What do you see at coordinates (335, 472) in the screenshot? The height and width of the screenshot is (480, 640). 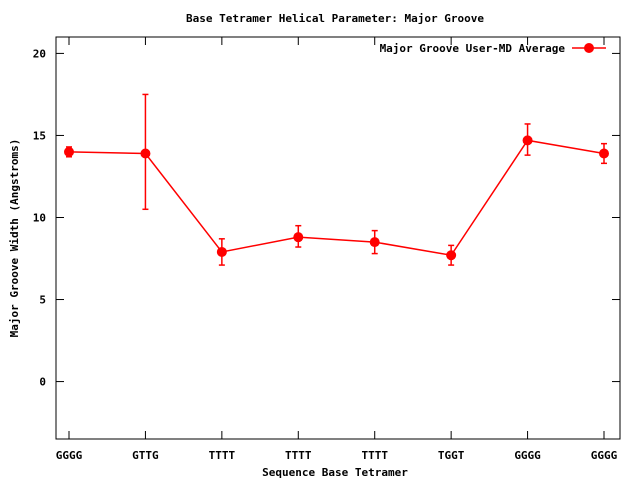 I see `x-axis-label: Sequence Base Tetramer` at bounding box center [335, 472].